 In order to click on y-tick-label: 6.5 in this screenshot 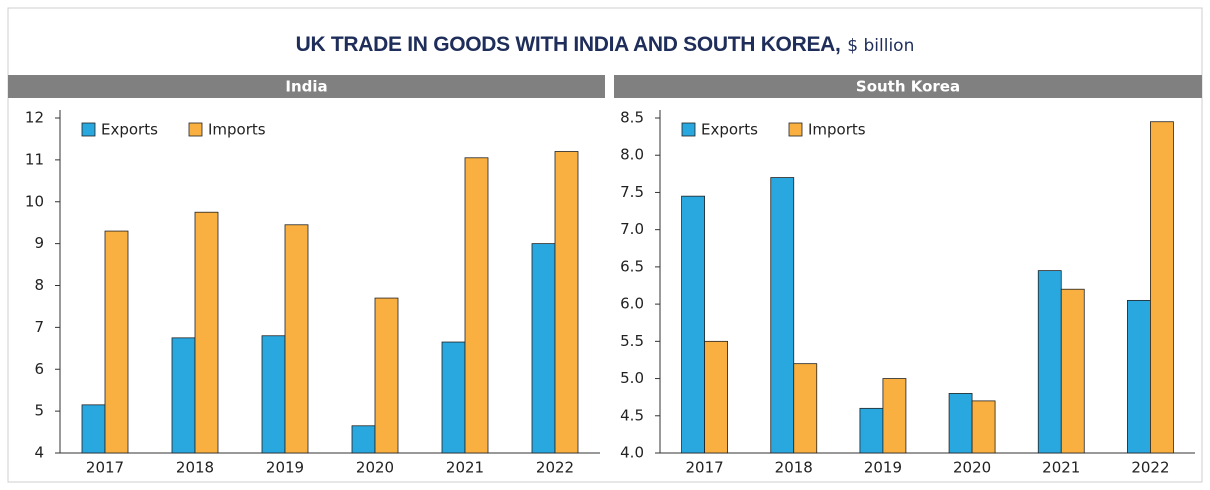, I will do `click(632, 266)`.